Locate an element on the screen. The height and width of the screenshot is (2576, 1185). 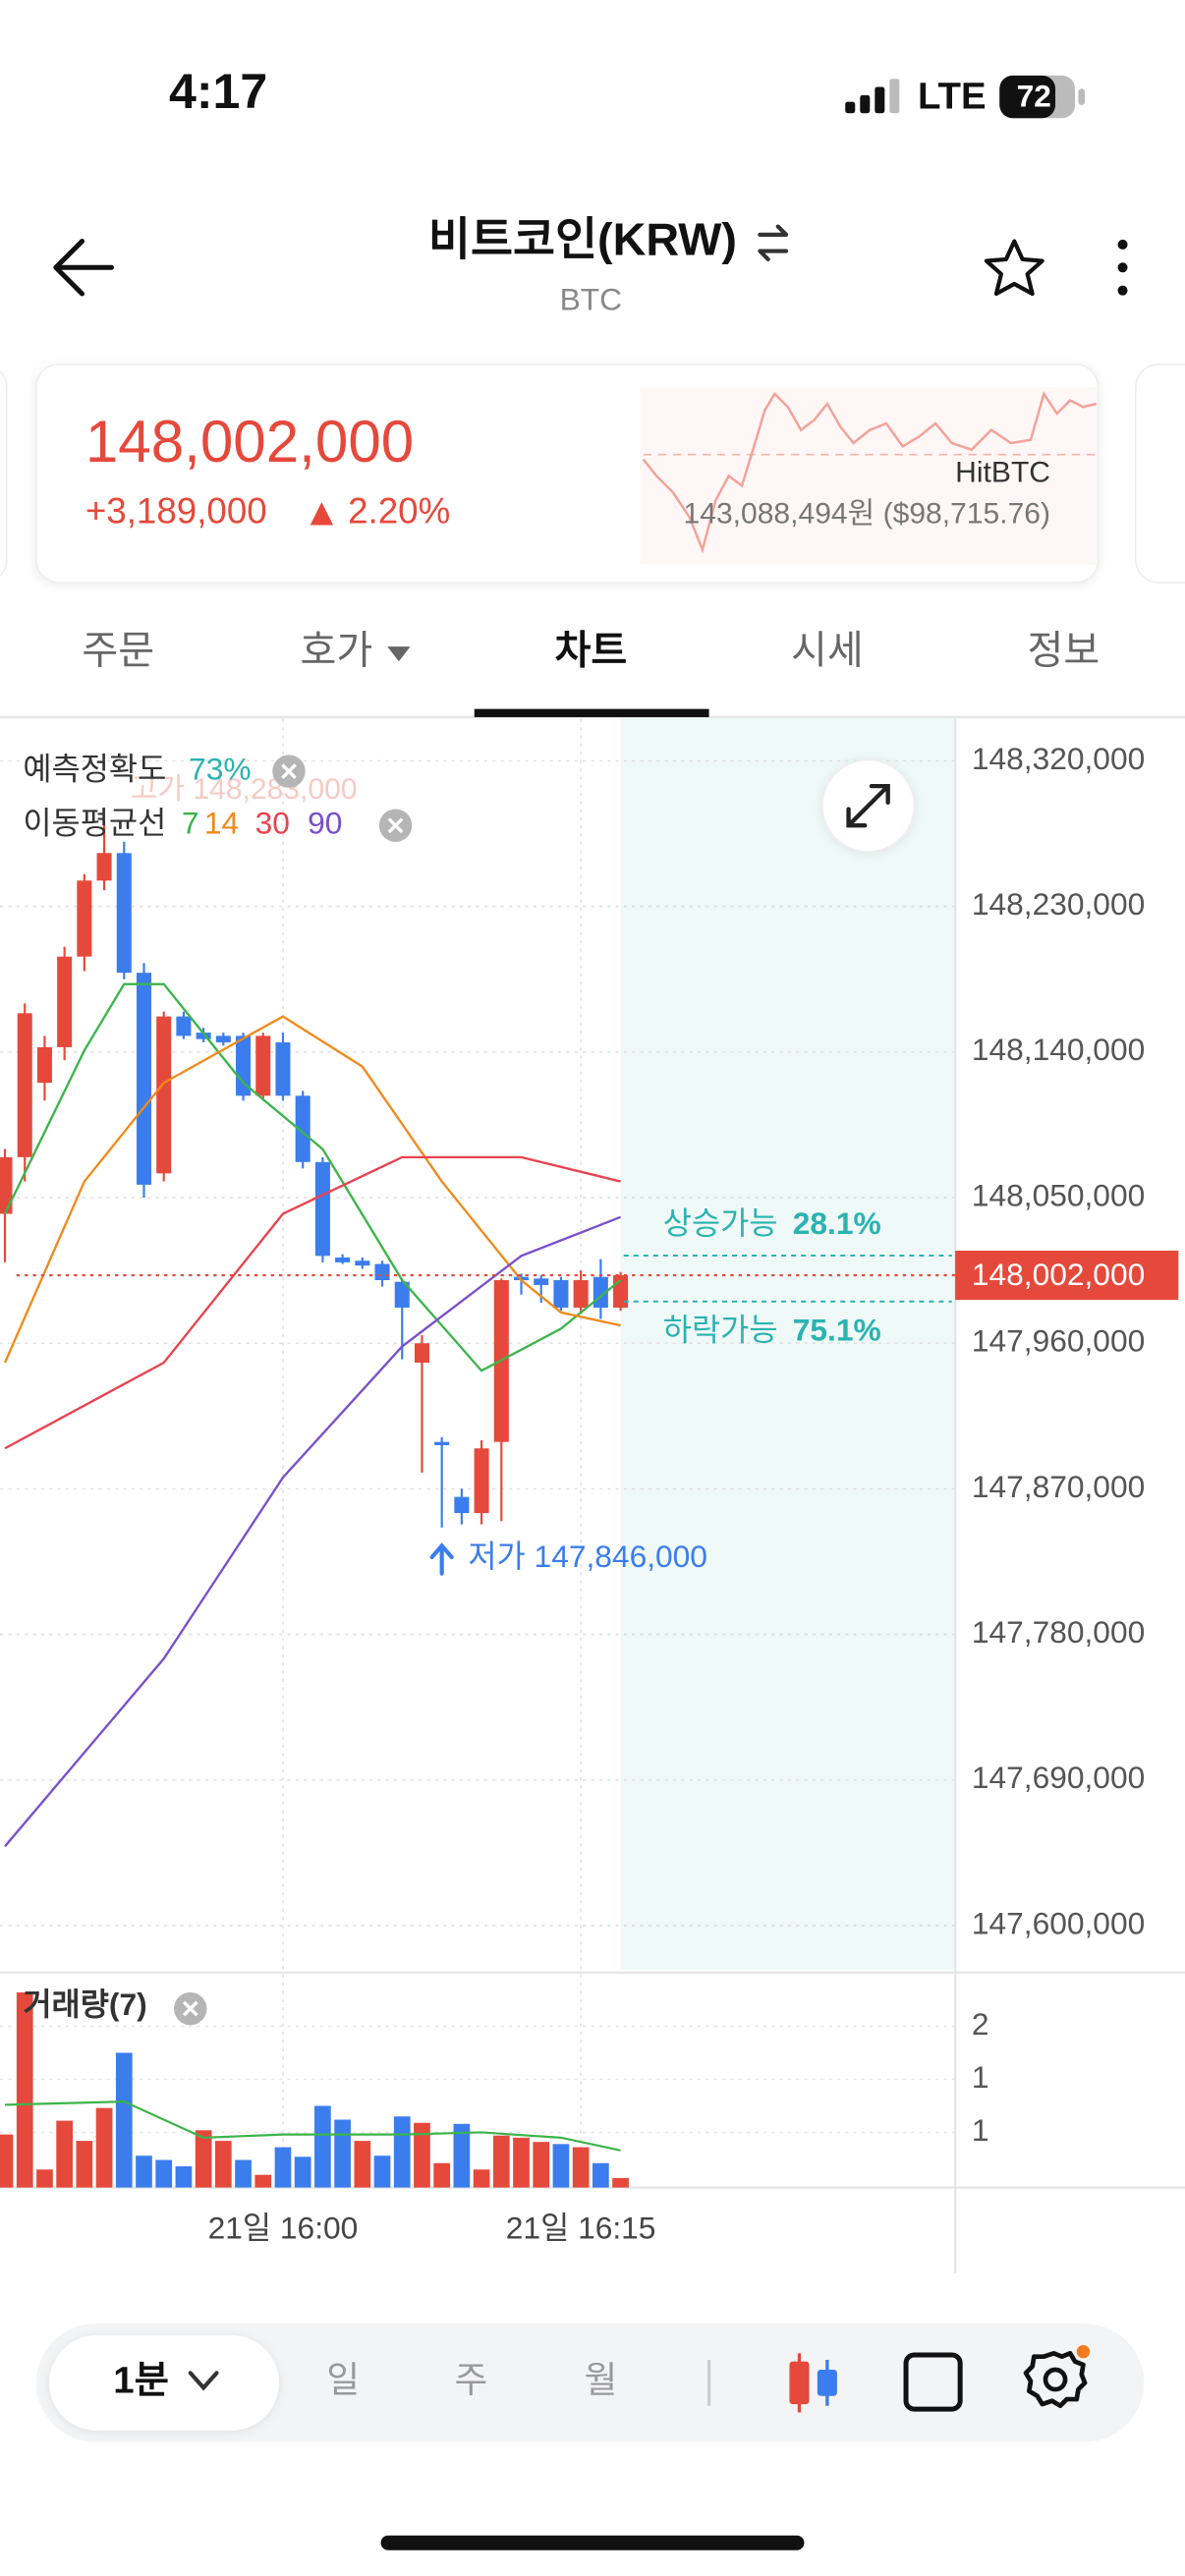
x-tick-label: 21일 16:15 is located at coordinates (581, 2227).